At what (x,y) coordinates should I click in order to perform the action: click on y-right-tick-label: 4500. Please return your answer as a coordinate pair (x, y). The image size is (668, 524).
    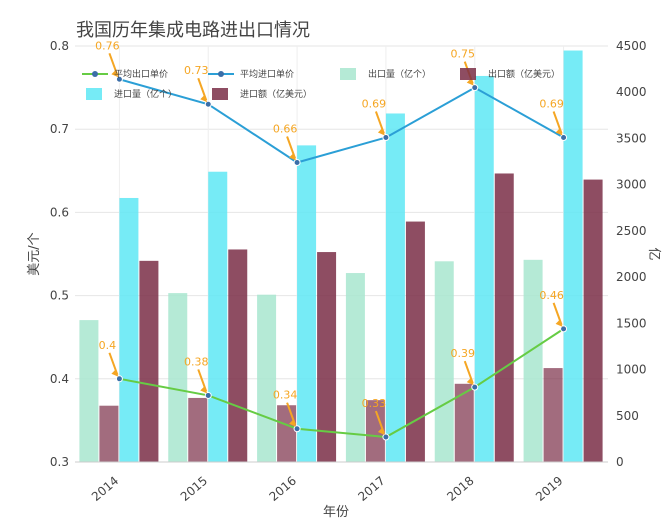
    Looking at the image, I should click on (631, 46).